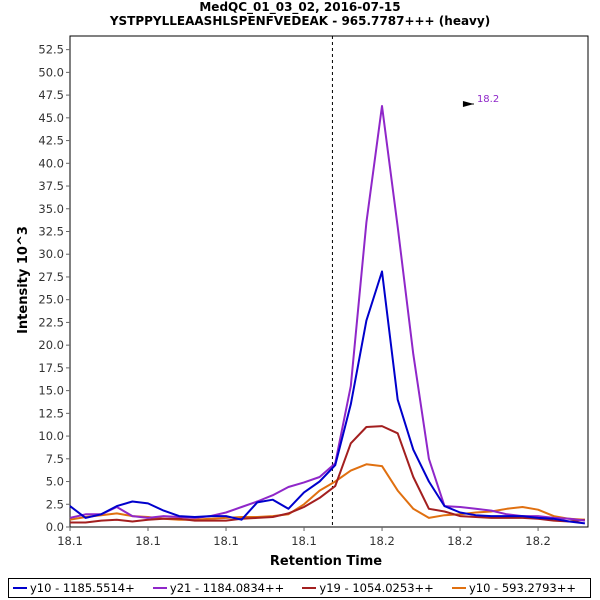 The width and height of the screenshot is (600, 600). Describe the element at coordinates (51, 186) in the screenshot. I see `y-tick-label: 37.5` at that location.